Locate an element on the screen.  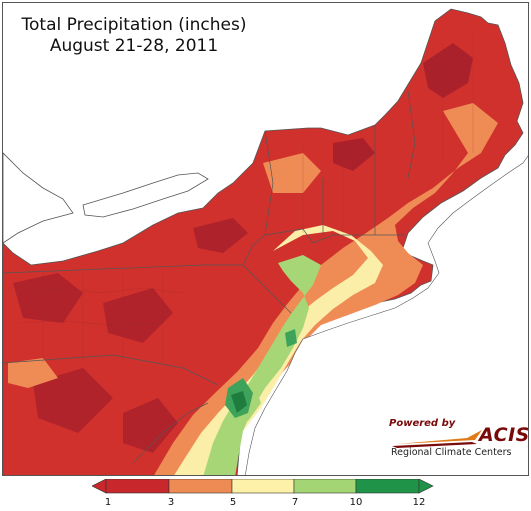
lake-ontario is located at coordinates (145, 195).